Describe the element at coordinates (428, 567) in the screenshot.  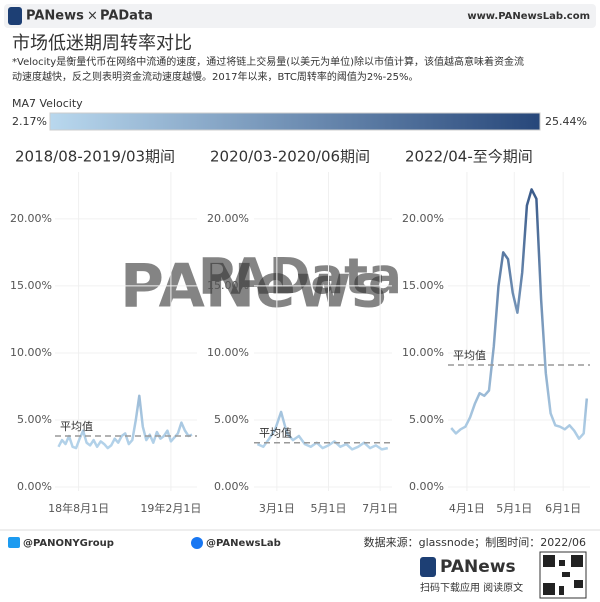
I see `brand-icon` at that location.